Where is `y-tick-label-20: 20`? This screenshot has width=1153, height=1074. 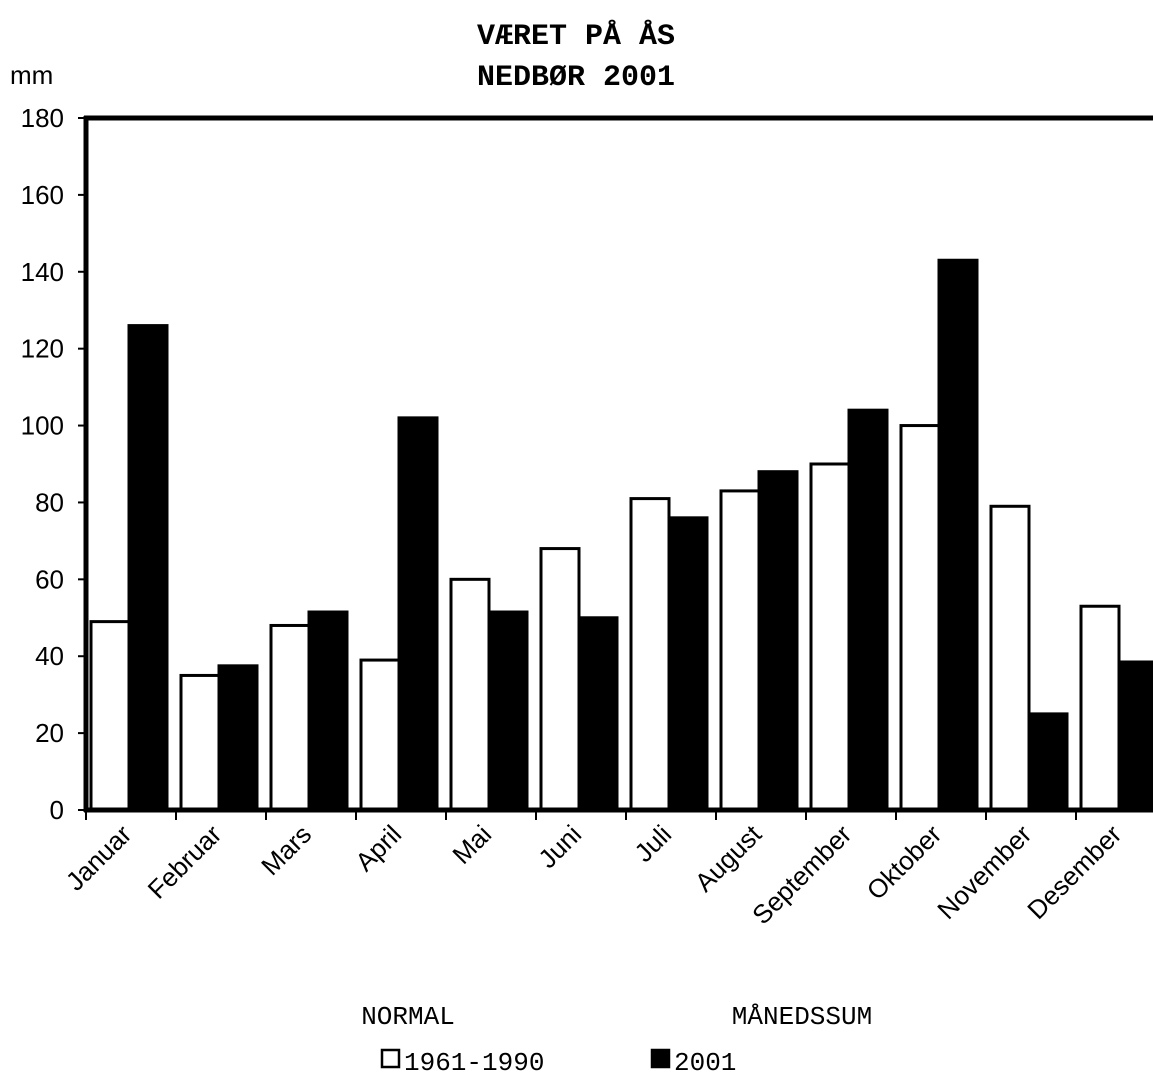 y-tick-label-20: 20 is located at coordinates (49, 733).